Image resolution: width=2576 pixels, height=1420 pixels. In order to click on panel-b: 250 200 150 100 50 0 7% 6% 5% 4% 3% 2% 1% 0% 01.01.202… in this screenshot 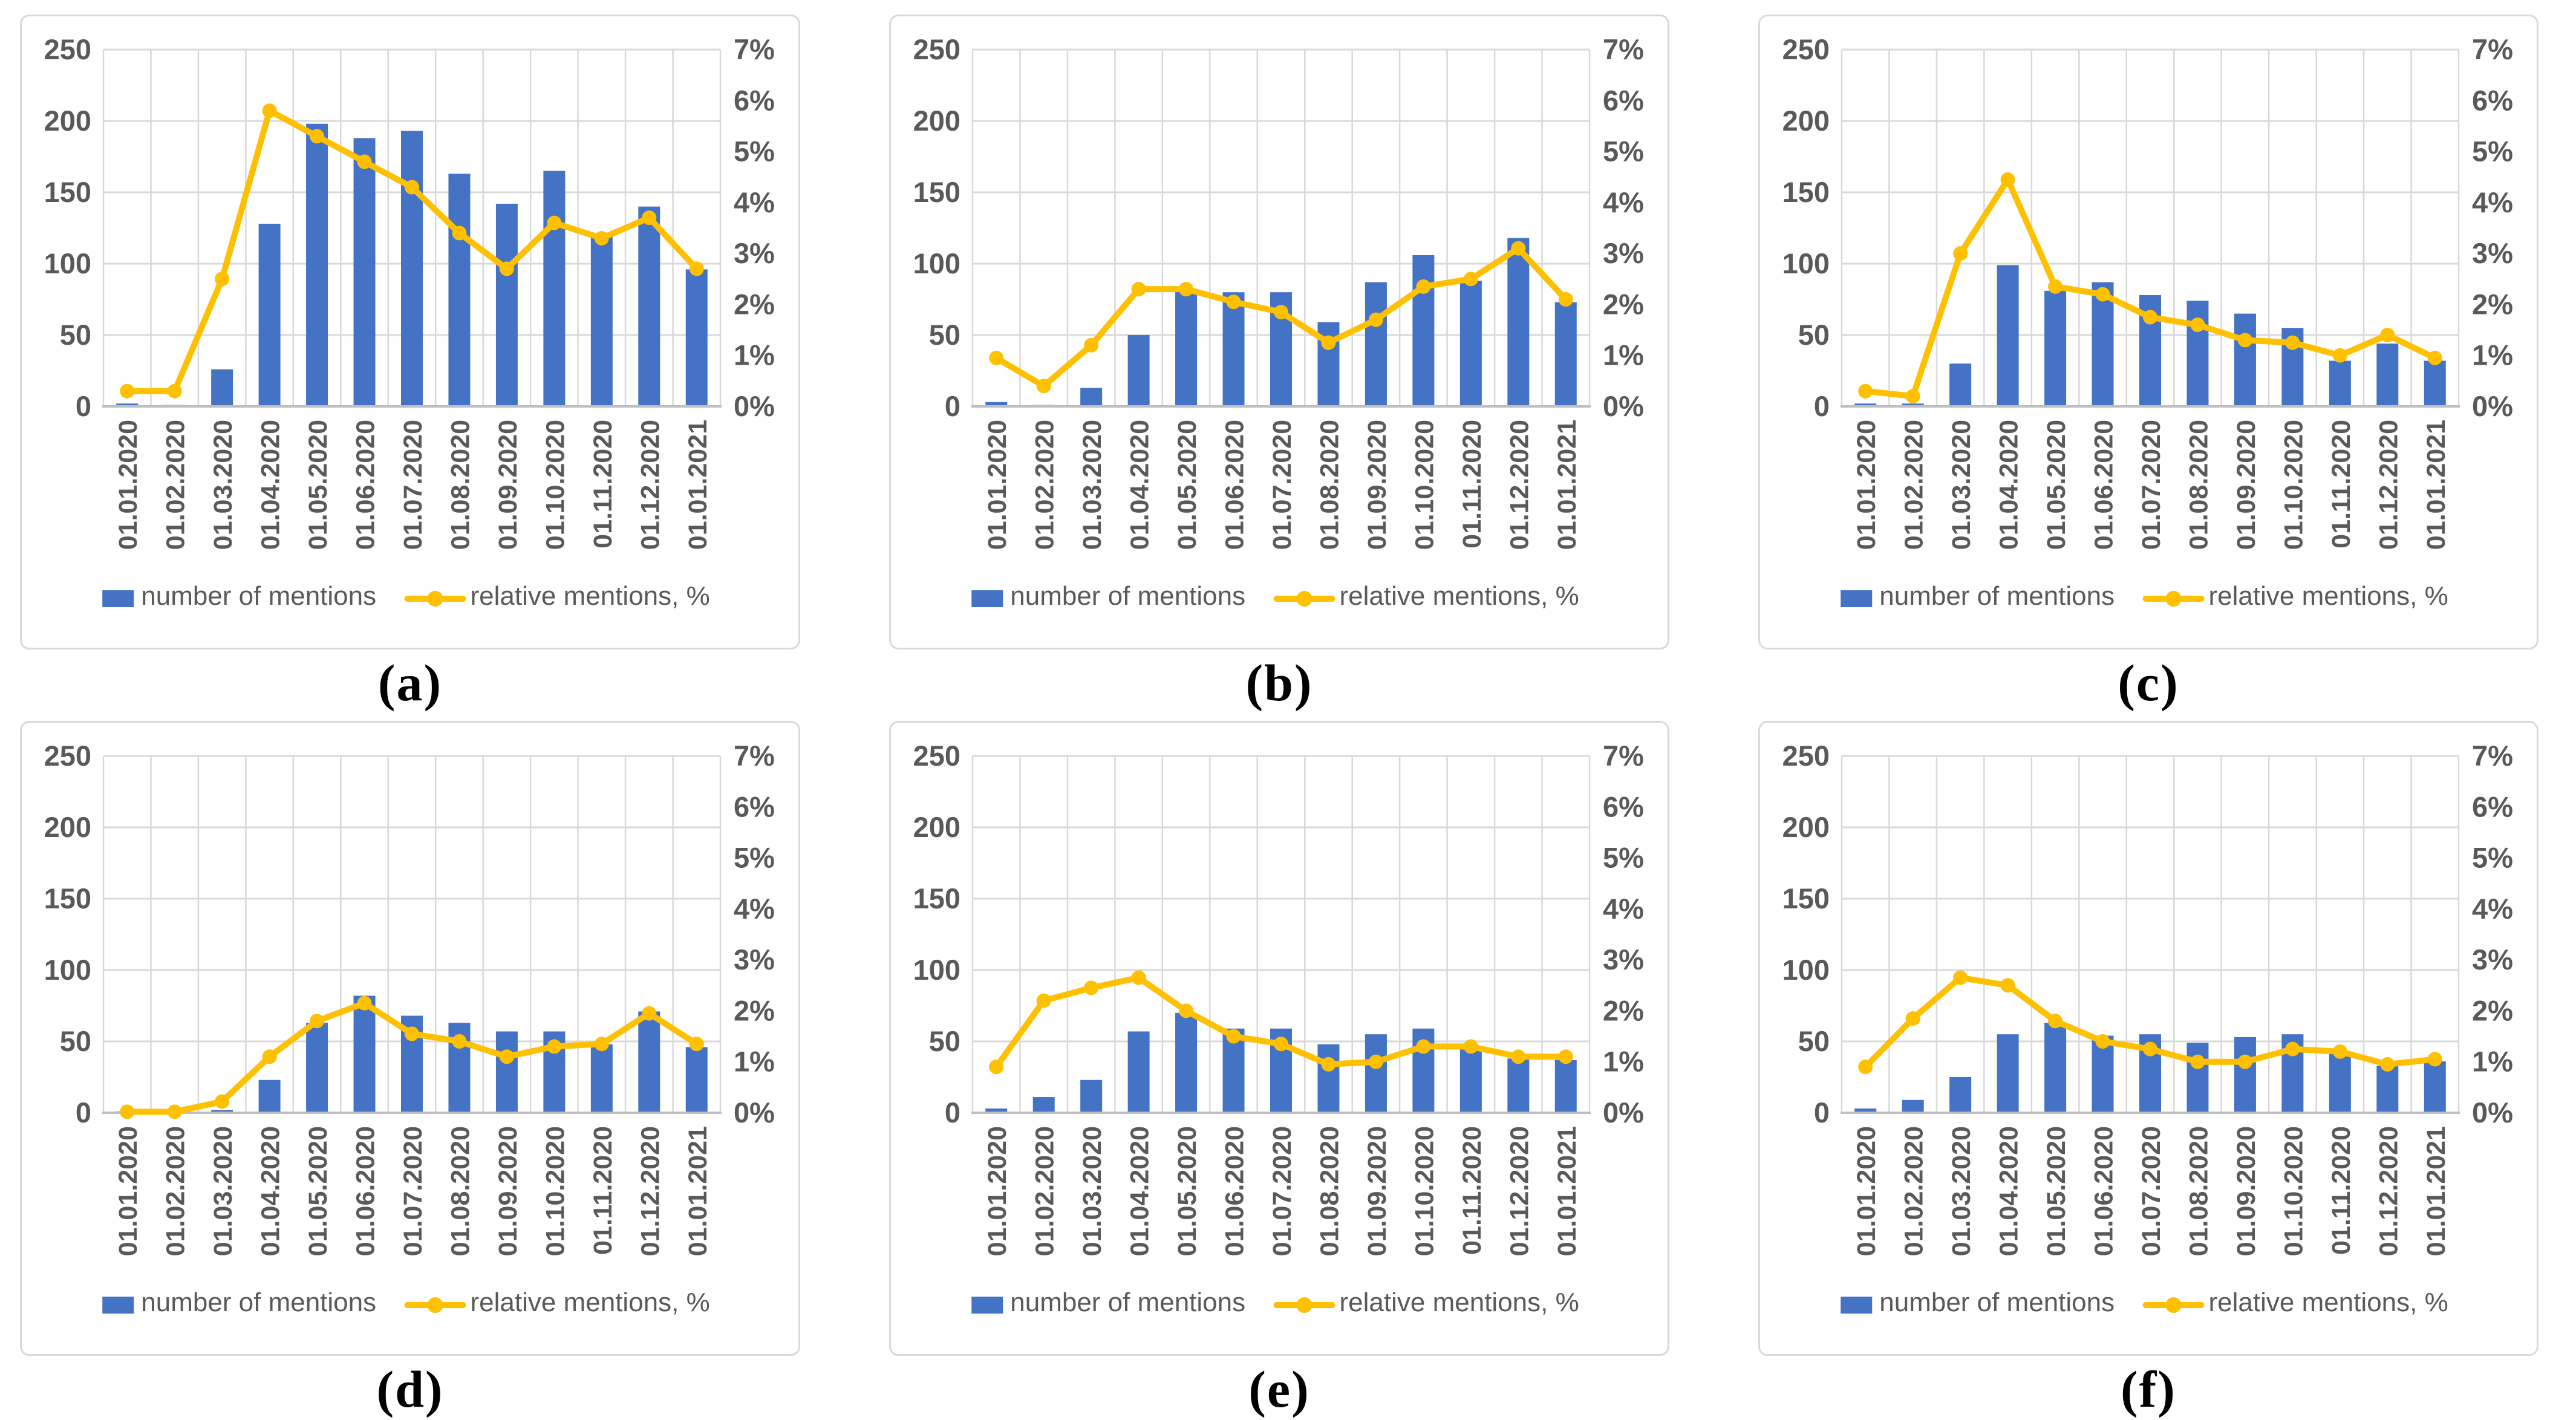, I will do `click(1279, 365)`.